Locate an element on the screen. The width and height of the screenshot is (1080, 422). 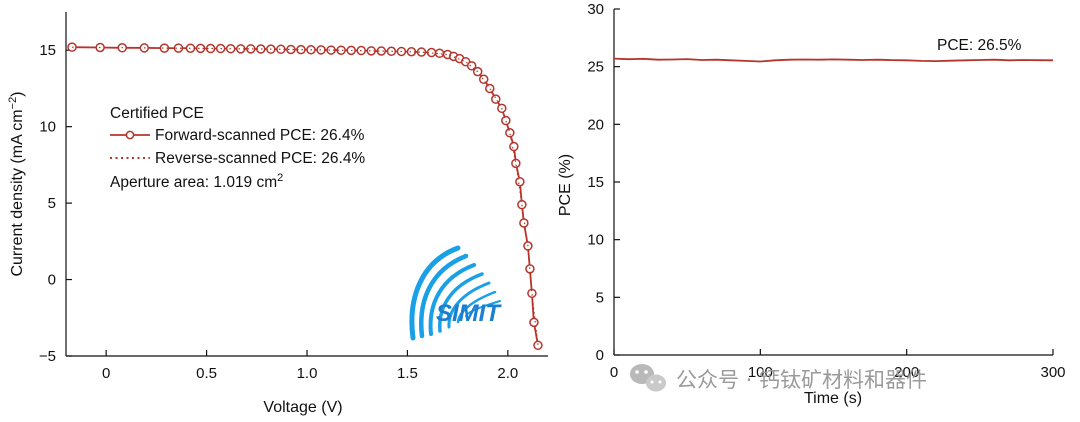
jv-x-ticks: 0 0.5 1.0 1.5 2.0 is located at coordinates (310, 366).